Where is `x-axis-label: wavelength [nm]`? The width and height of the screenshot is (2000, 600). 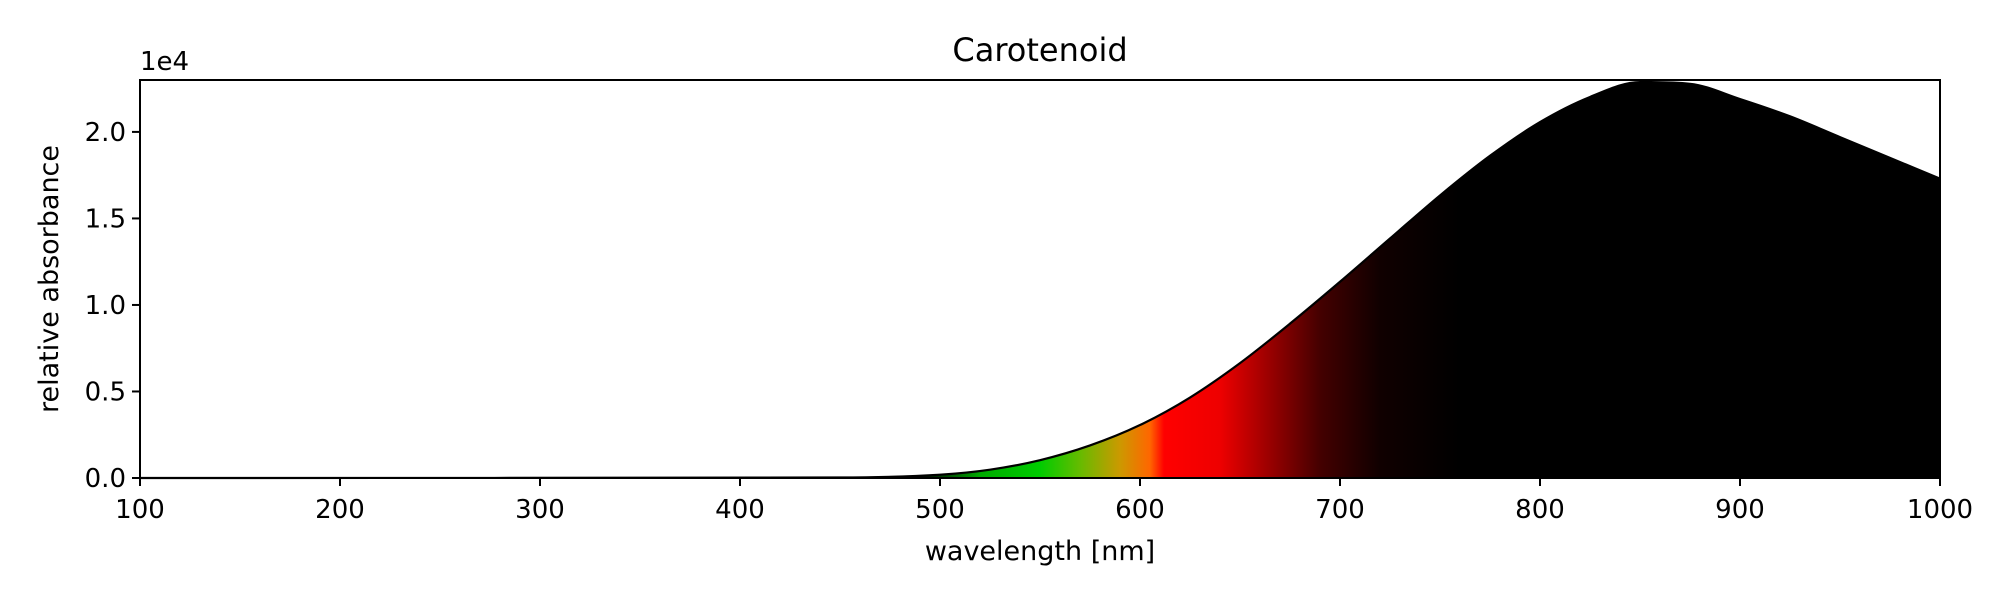 x-axis-label: wavelength [nm] is located at coordinates (1040, 551).